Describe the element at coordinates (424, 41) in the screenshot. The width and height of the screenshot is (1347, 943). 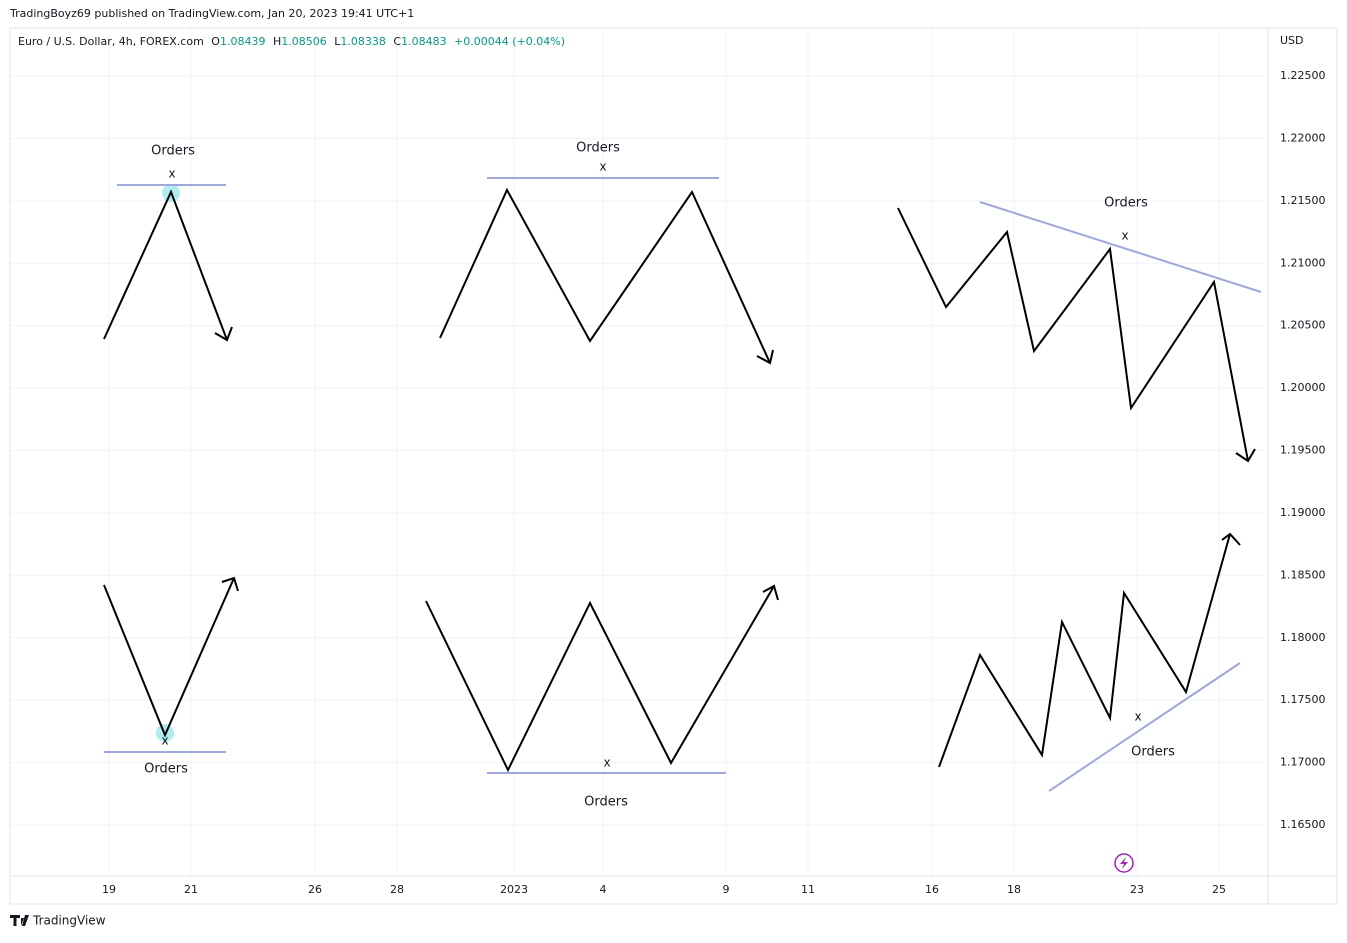
I see `close: 1.08483` at that location.